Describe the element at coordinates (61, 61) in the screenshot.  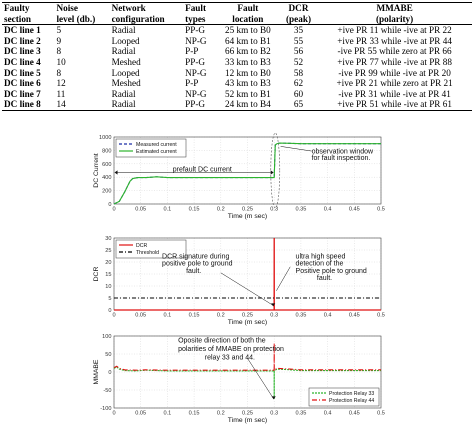
I see `cell-noise: 10` at that location.